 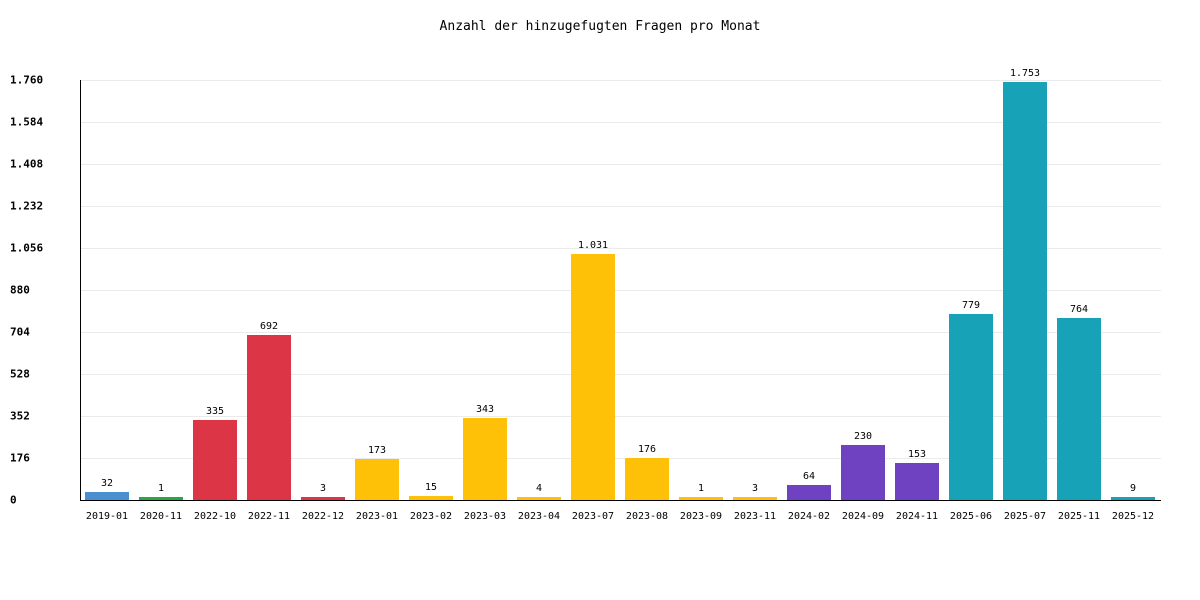 What do you see at coordinates (539, 488) in the screenshot?
I see `bar-value-label: 4` at bounding box center [539, 488].